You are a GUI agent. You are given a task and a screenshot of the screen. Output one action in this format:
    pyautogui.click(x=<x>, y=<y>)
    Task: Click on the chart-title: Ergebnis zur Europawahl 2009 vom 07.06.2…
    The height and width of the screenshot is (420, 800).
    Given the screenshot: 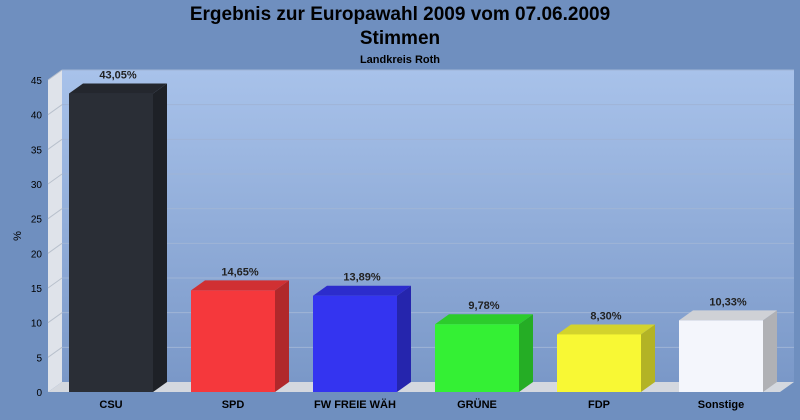 What is the action you would take?
    pyautogui.click(x=400, y=14)
    